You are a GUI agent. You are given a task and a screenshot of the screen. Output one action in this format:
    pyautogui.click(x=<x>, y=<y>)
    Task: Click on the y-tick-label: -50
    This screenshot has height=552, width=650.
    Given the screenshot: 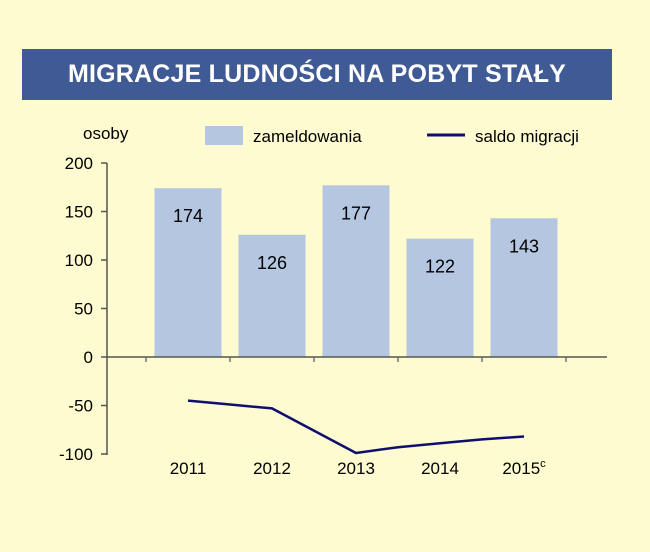 What is the action you would take?
    pyautogui.click(x=80, y=406)
    